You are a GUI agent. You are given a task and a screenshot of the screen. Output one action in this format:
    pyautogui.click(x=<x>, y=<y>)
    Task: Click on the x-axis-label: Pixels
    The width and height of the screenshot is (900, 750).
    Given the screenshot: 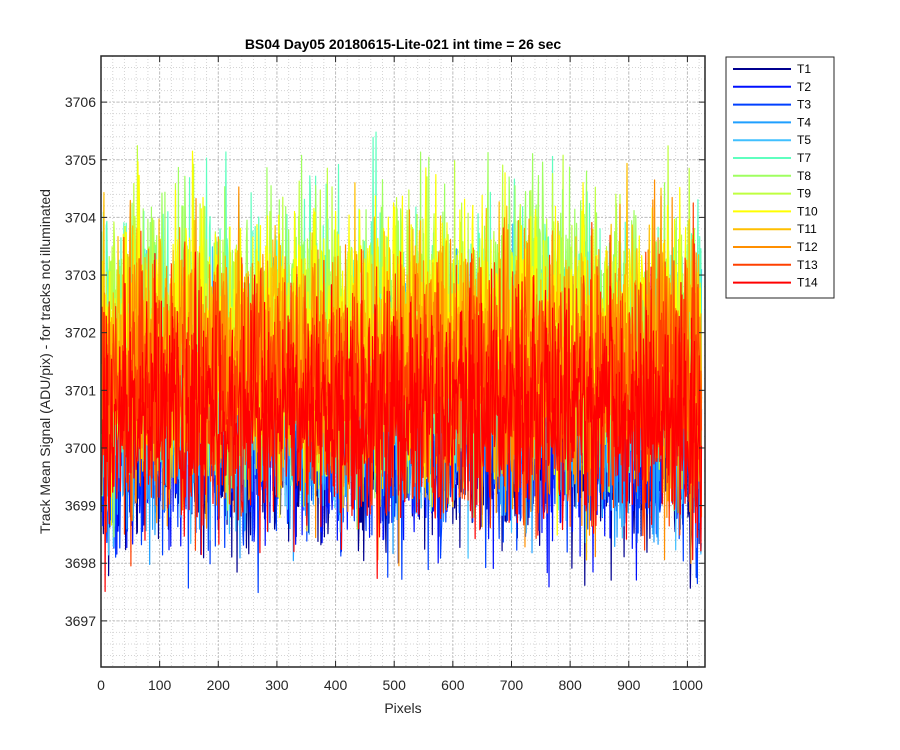 What is the action you would take?
    pyautogui.click(x=402, y=708)
    